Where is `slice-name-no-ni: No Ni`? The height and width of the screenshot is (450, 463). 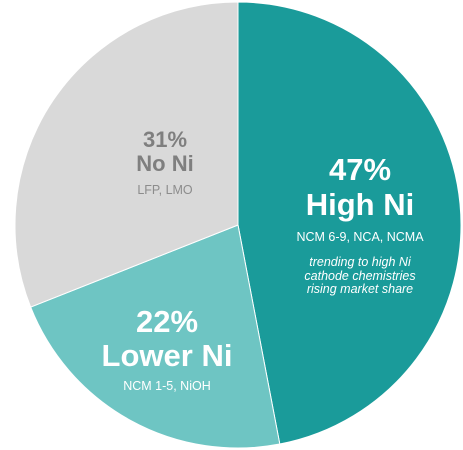 slice-name-no-ni: No Ni is located at coordinates (165, 163).